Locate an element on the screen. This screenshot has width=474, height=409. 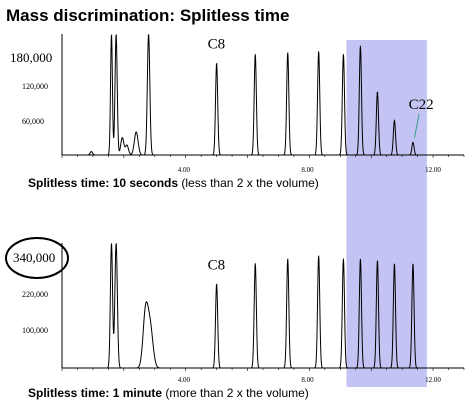
x-tick-label-bottom: 12.00 is located at coordinates (433, 380).